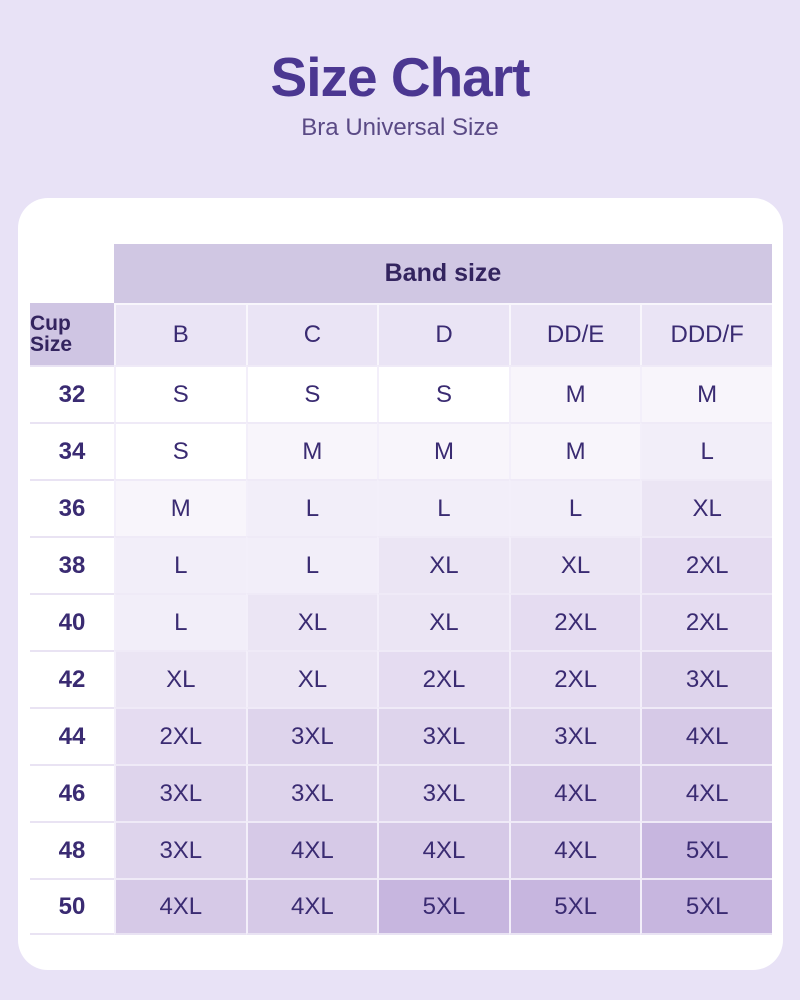 The width and height of the screenshot is (800, 1000). What do you see at coordinates (574, 849) in the screenshot?
I see `size-cell-48-dd-e: 4XL` at bounding box center [574, 849].